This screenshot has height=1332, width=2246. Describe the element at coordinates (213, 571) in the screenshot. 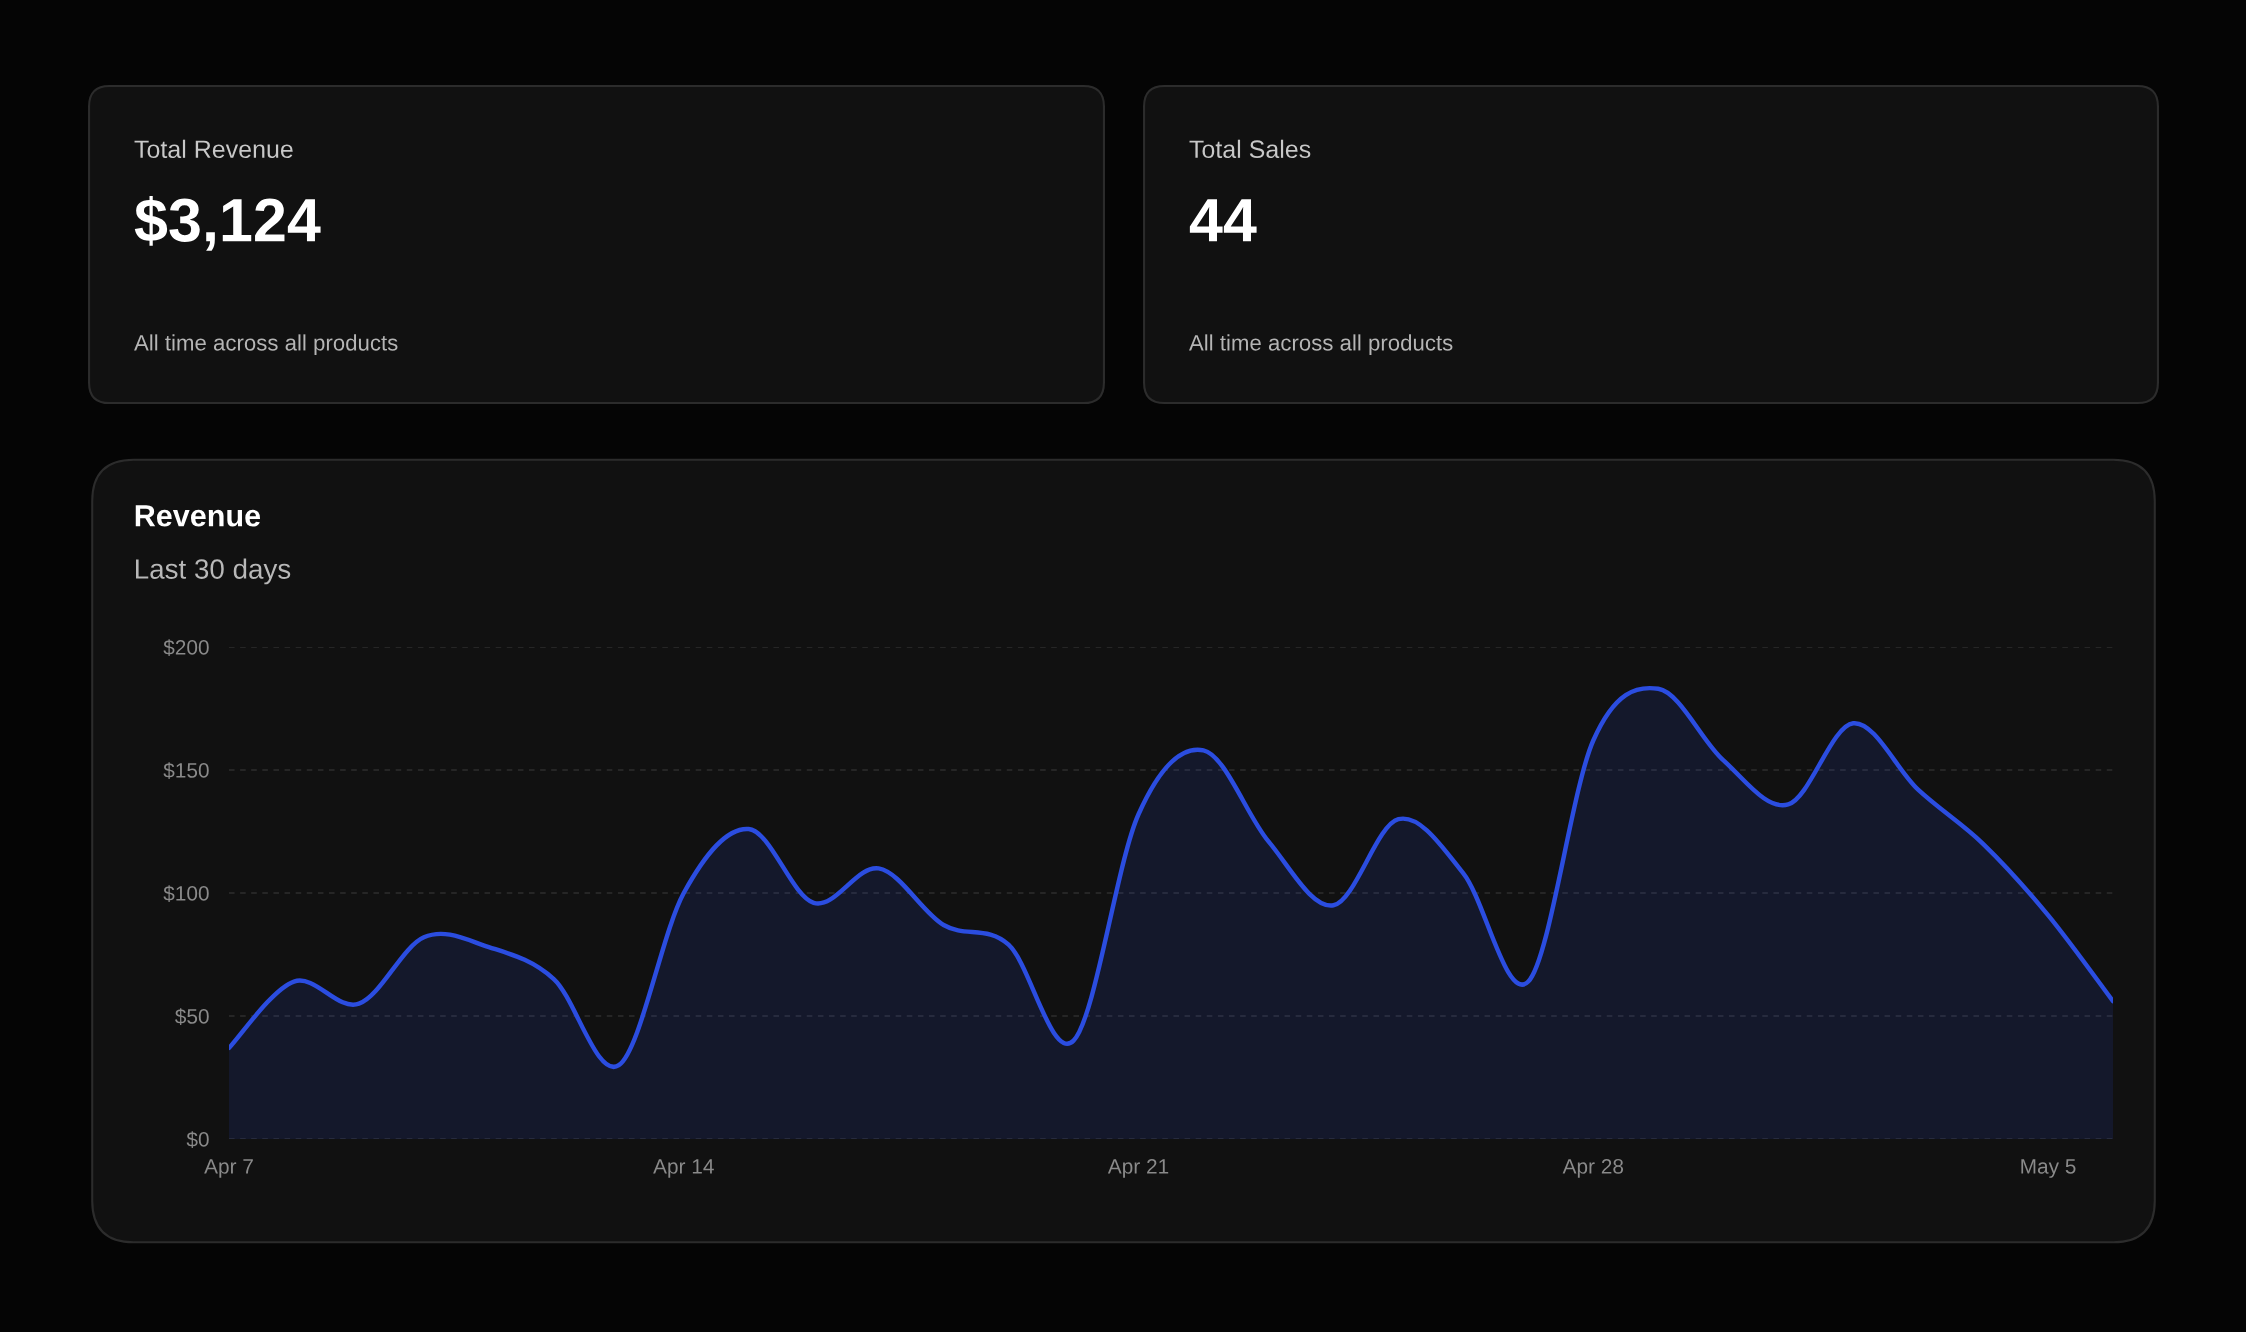

I see `chart-subtitle: Last 30 days` at that location.